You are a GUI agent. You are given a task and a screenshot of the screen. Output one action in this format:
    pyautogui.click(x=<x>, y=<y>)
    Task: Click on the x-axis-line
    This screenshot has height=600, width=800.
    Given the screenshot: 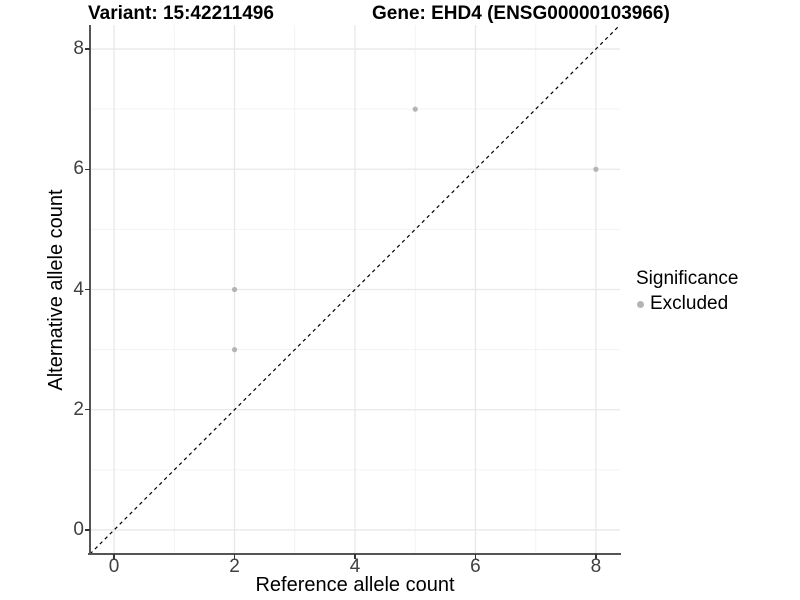 What is the action you would take?
    pyautogui.click(x=354, y=553)
    